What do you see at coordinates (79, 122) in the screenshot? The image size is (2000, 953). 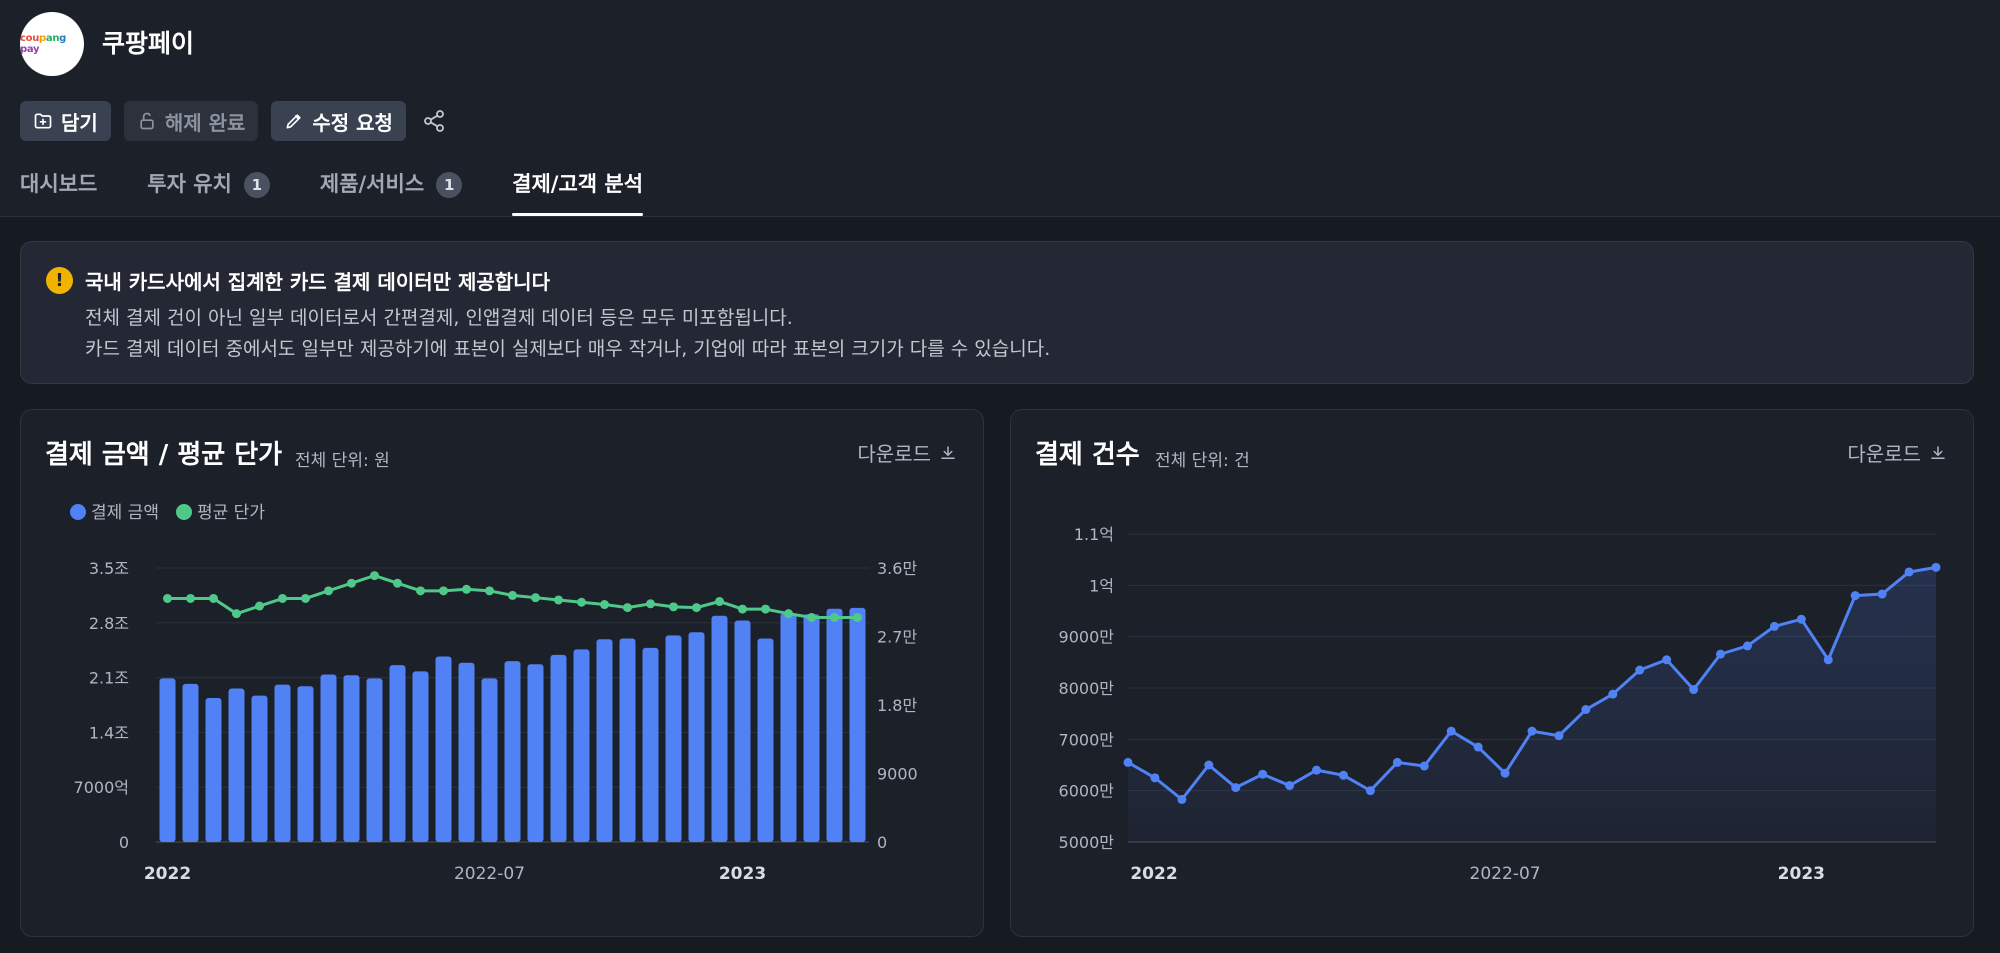 I see `save-button-label: 담기` at bounding box center [79, 122].